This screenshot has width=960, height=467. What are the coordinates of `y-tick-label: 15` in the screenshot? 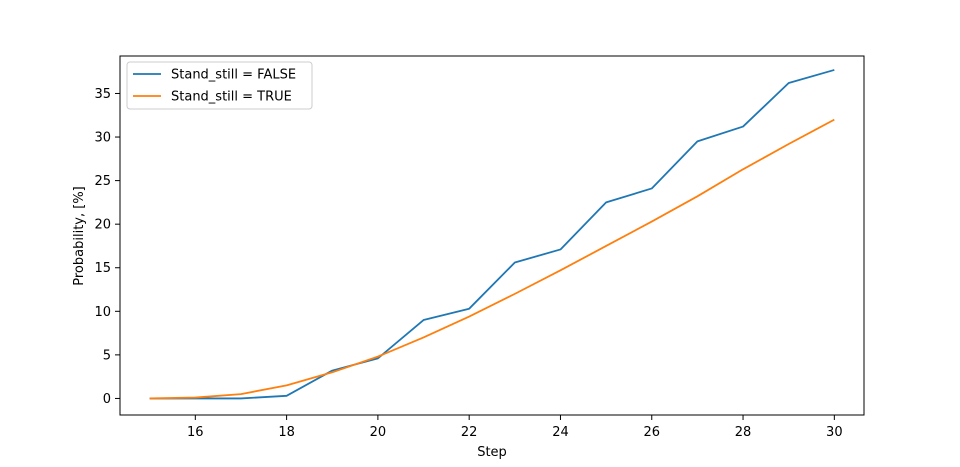 It's located at (102, 268).